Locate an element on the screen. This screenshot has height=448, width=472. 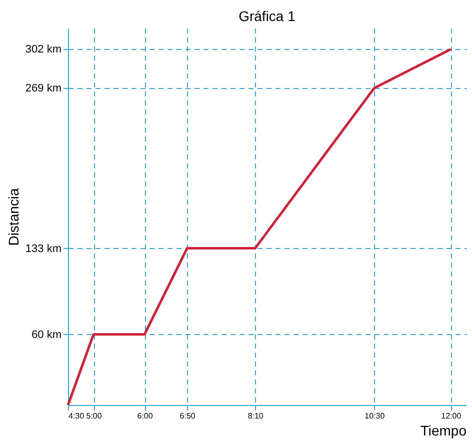
x-tick-label: 10:30 is located at coordinates (375, 416).